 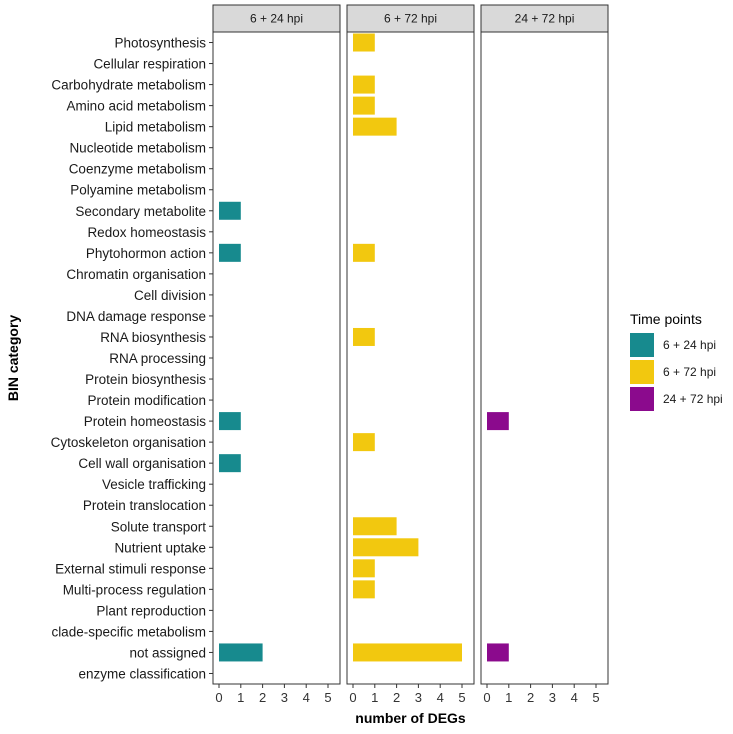 I want to click on facet-strip-label: 6 + 72 hpi, so click(x=410, y=19).